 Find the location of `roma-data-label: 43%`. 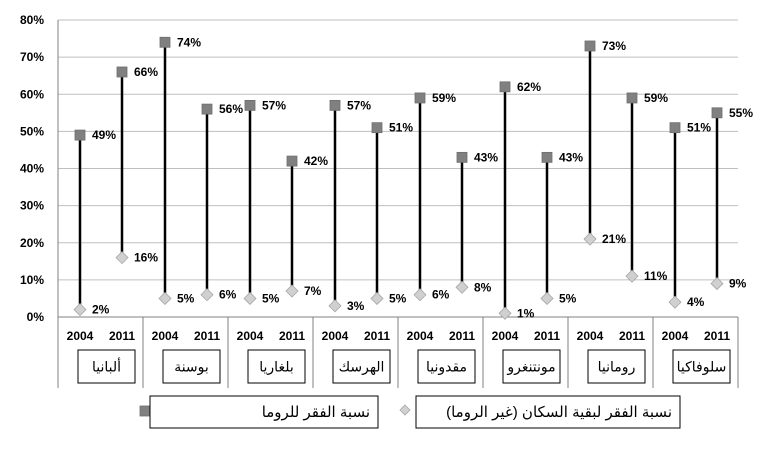

roma-data-label: 43% is located at coordinates (486, 157).